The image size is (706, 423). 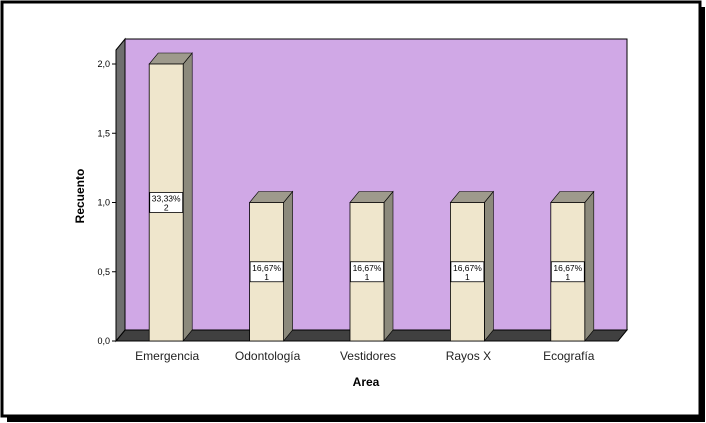 I want to click on x-tick-label: Emergencia, so click(x=167, y=356).